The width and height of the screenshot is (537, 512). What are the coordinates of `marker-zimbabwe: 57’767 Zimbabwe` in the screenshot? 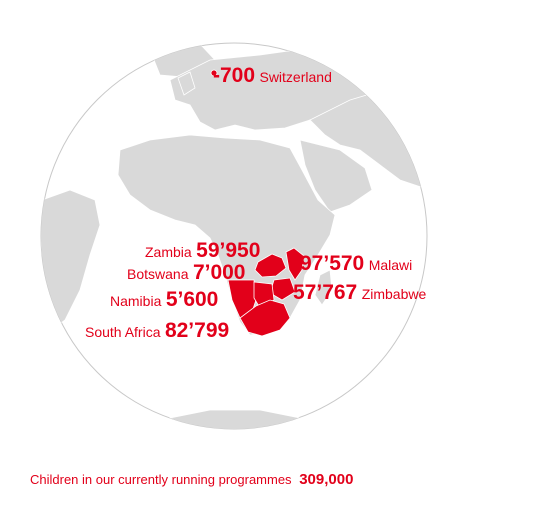 It's located at (359, 292).